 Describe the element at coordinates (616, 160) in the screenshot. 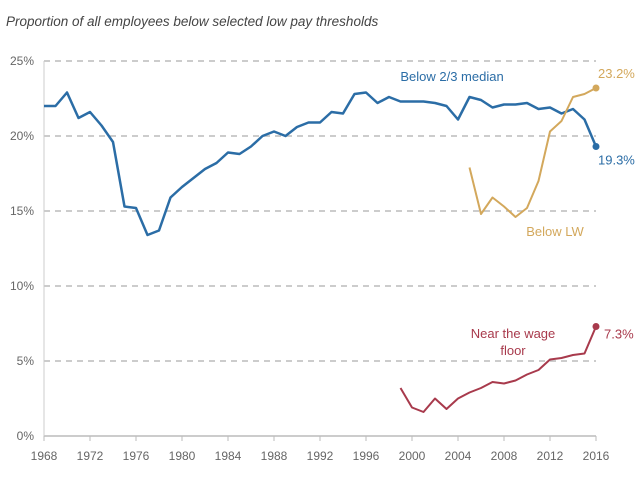

I see `end-value-label: 19.3%` at that location.